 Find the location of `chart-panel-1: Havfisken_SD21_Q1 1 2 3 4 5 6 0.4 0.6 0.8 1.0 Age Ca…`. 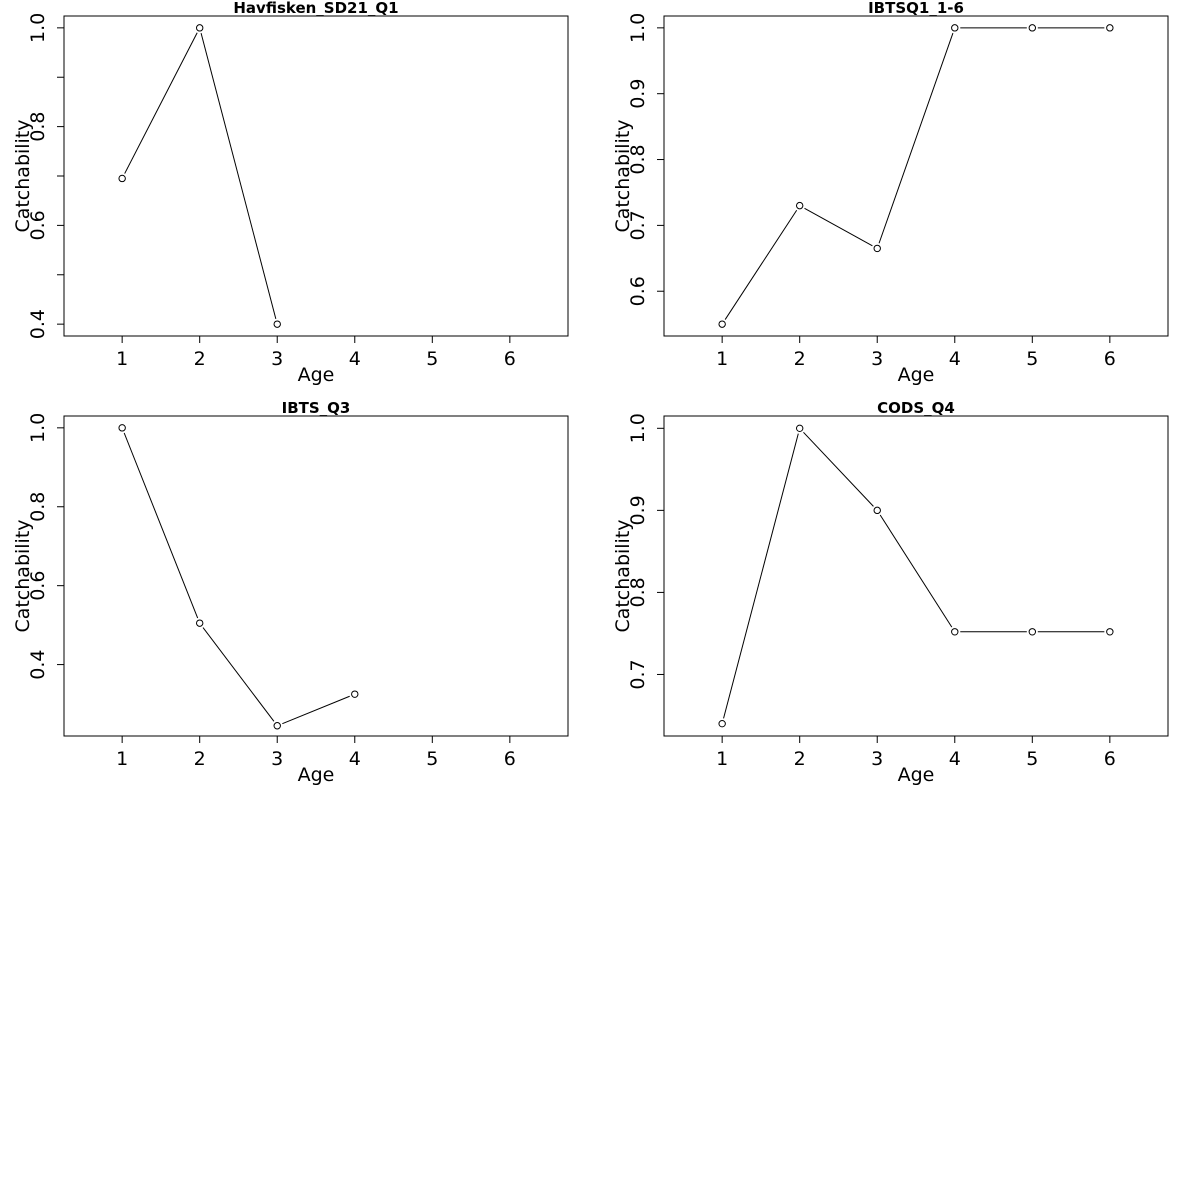

chart-panel-1: Havfisken_SD21_Q1 1 2 3 4 5 6 0.4 0.6 0.8 1.0 Age Ca… is located at coordinates (290, 193).